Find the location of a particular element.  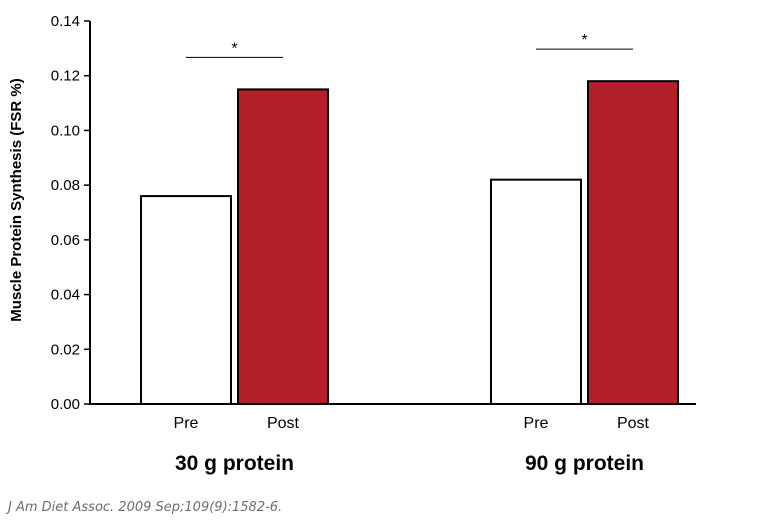

significance-markers: * * is located at coordinates (409, 45).